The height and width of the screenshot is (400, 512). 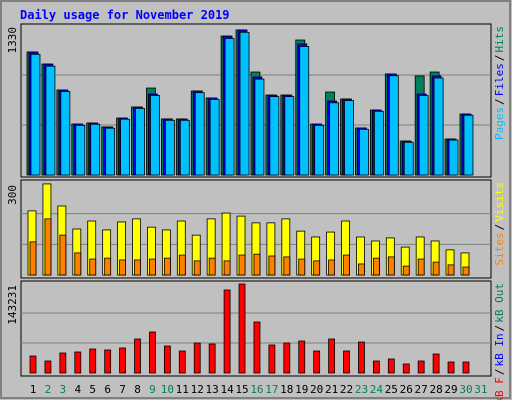 I want to click on x-tick-label: 16, so click(x=256, y=389).